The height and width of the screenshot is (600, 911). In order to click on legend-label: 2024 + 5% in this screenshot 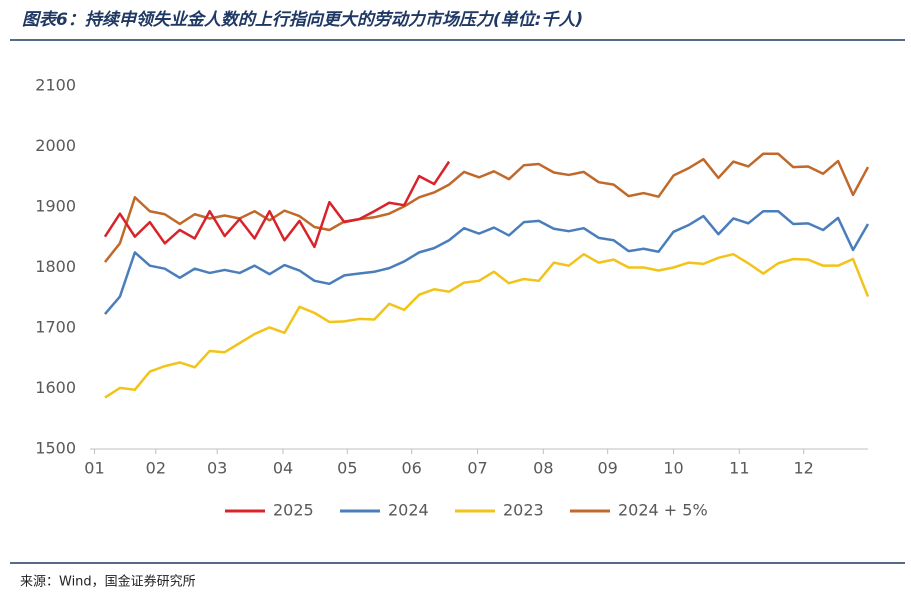, I will do `click(663, 510)`.